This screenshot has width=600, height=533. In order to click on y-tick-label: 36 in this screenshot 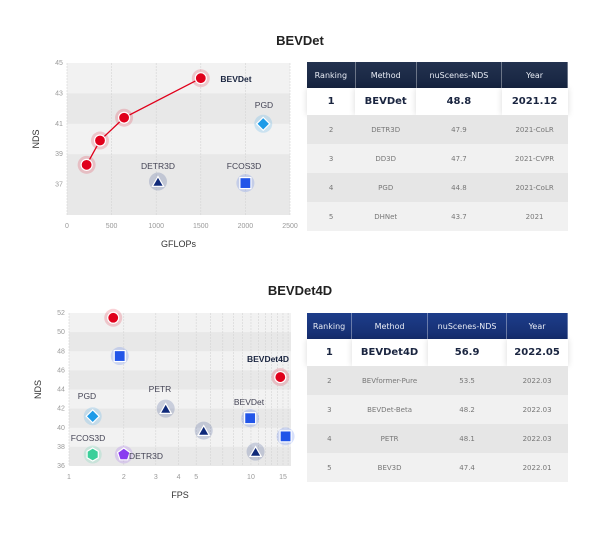, I will do `click(61, 466)`.